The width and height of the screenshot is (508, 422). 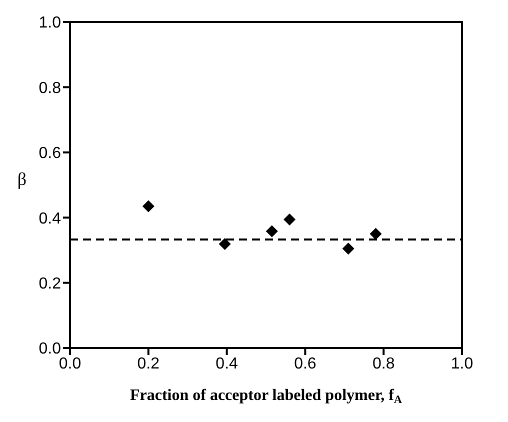 I want to click on x-tick-label: 0.8, so click(x=383, y=363).